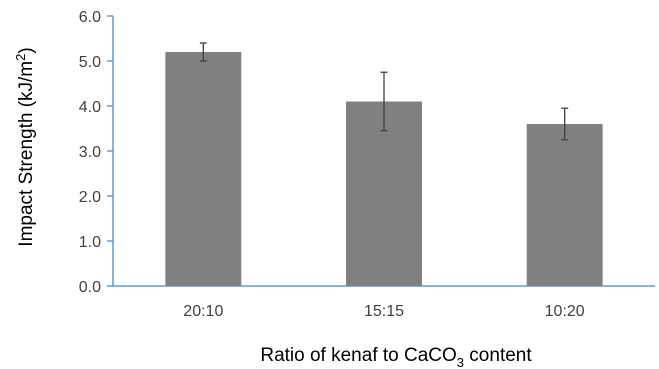  What do you see at coordinates (203, 311) in the screenshot?
I see `x-tick-label: 20:10` at bounding box center [203, 311].